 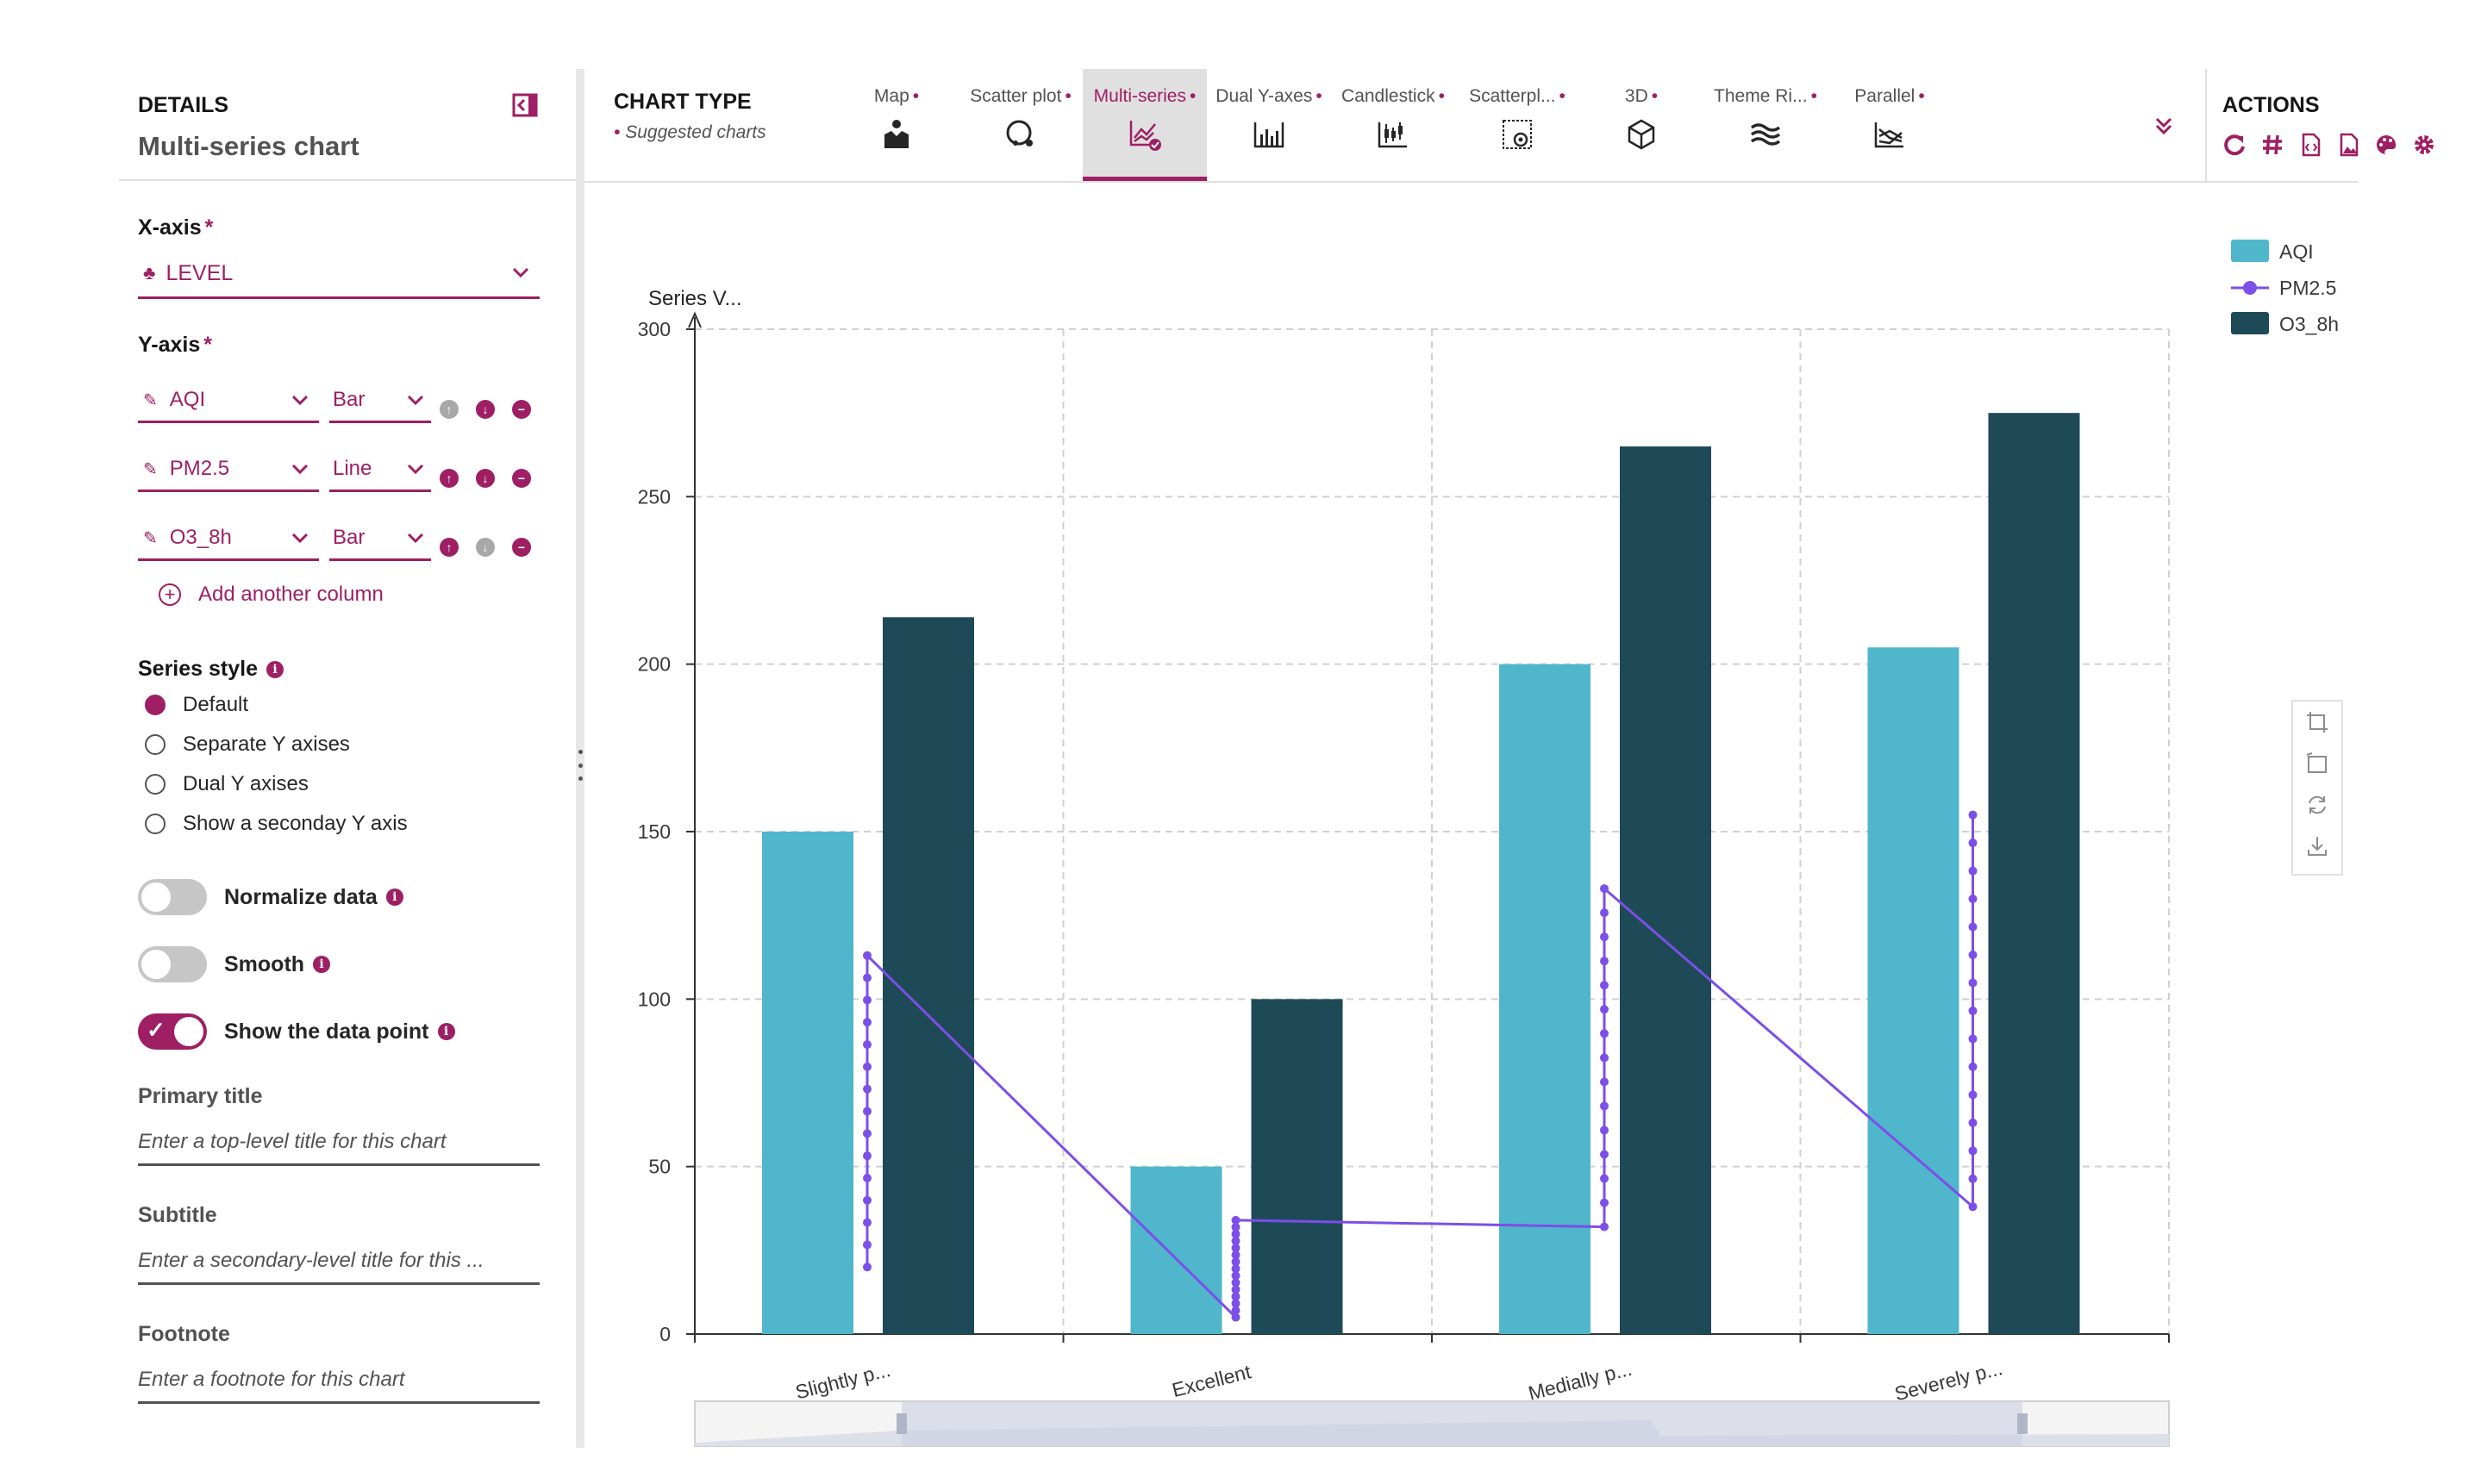 What do you see at coordinates (1517, 125) in the screenshot?
I see `chart-type-scatterplot-matrix: Scatterpl... •` at bounding box center [1517, 125].